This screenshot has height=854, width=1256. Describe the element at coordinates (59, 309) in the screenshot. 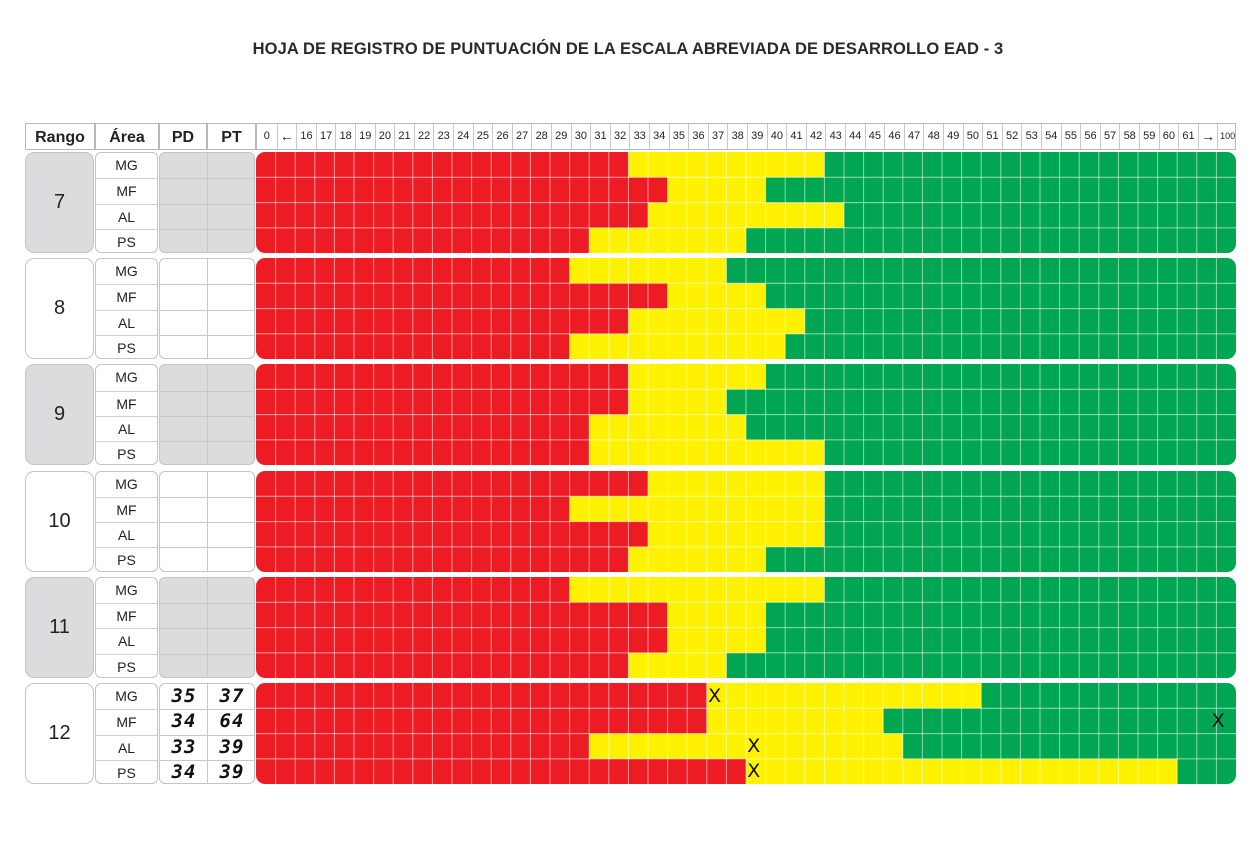

I see `rango-label: 8` at that location.